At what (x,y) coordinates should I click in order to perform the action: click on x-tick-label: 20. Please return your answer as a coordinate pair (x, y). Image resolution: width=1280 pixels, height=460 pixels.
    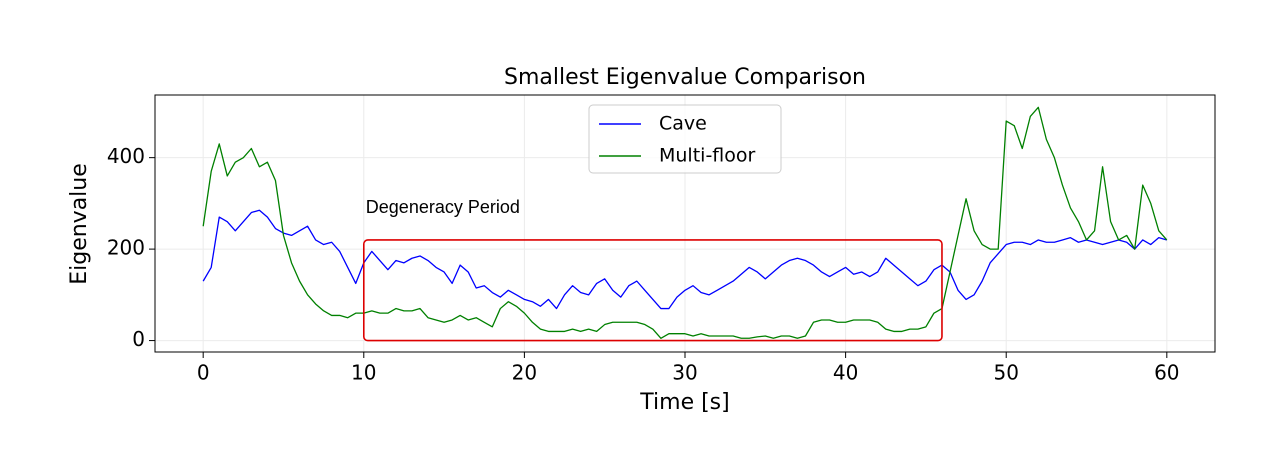
    Looking at the image, I should click on (524, 373).